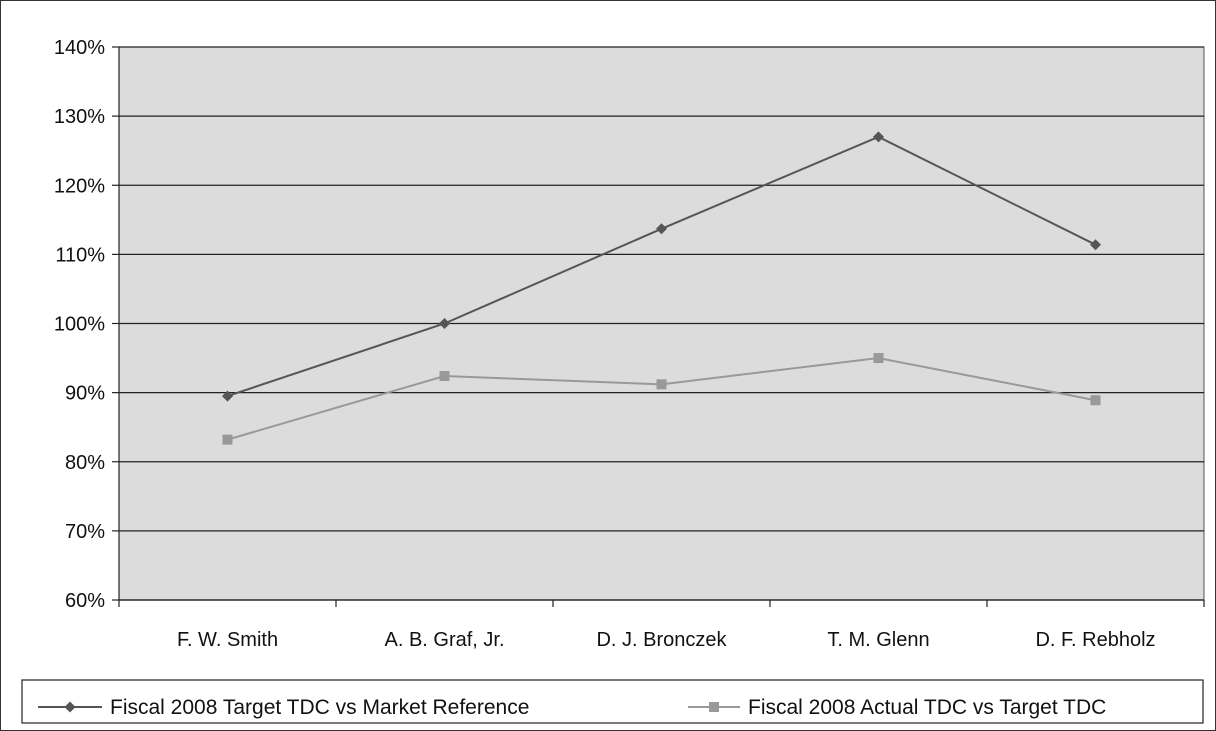 The height and width of the screenshot is (731, 1216). I want to click on x-tick-label: A. B. Graf, Jr., so click(444, 640).